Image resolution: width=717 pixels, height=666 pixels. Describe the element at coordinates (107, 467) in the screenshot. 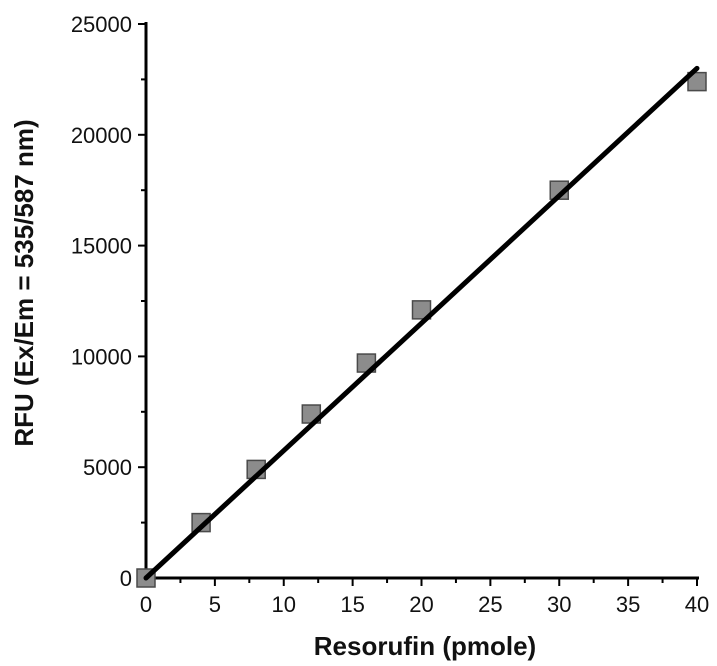

I see `y-tick-label: 5000` at that location.